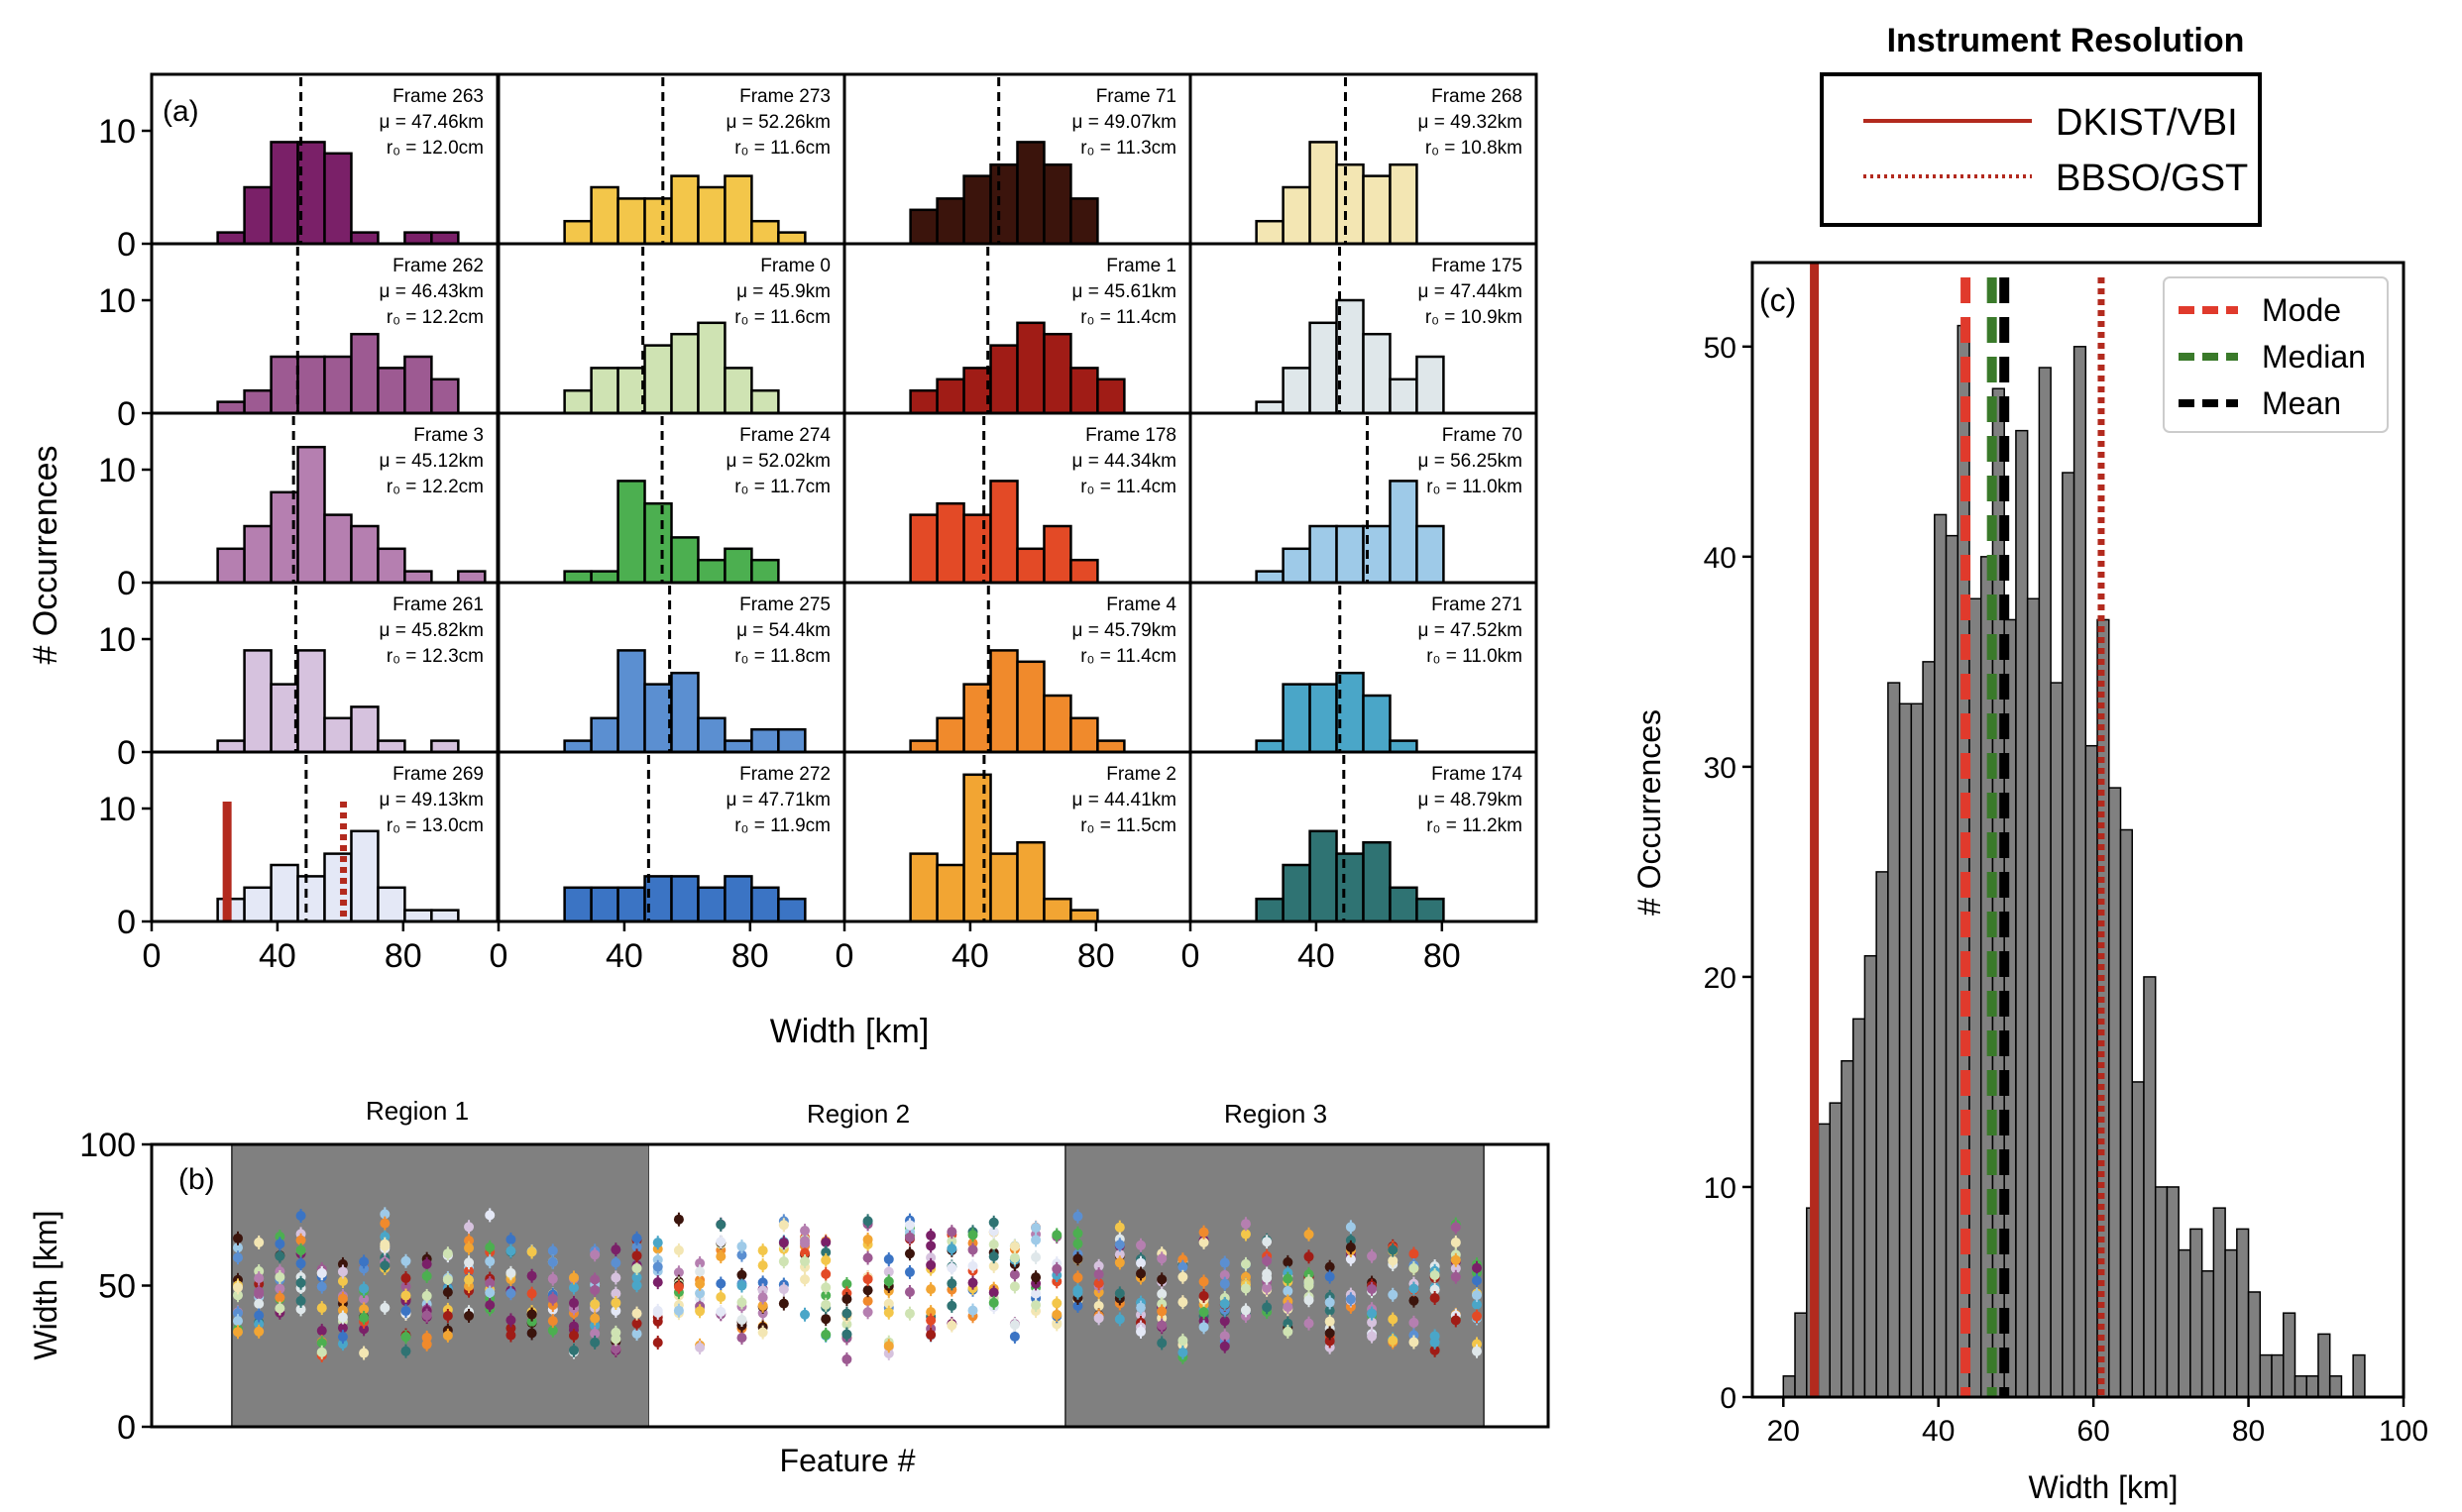 Image resolution: width=2462 pixels, height=1512 pixels. Describe the element at coordinates (1017, 159) in the screenshot. I see `histogram-cell: Frame 71 μ = 49.07km r₀ = 11.3cm` at that location.